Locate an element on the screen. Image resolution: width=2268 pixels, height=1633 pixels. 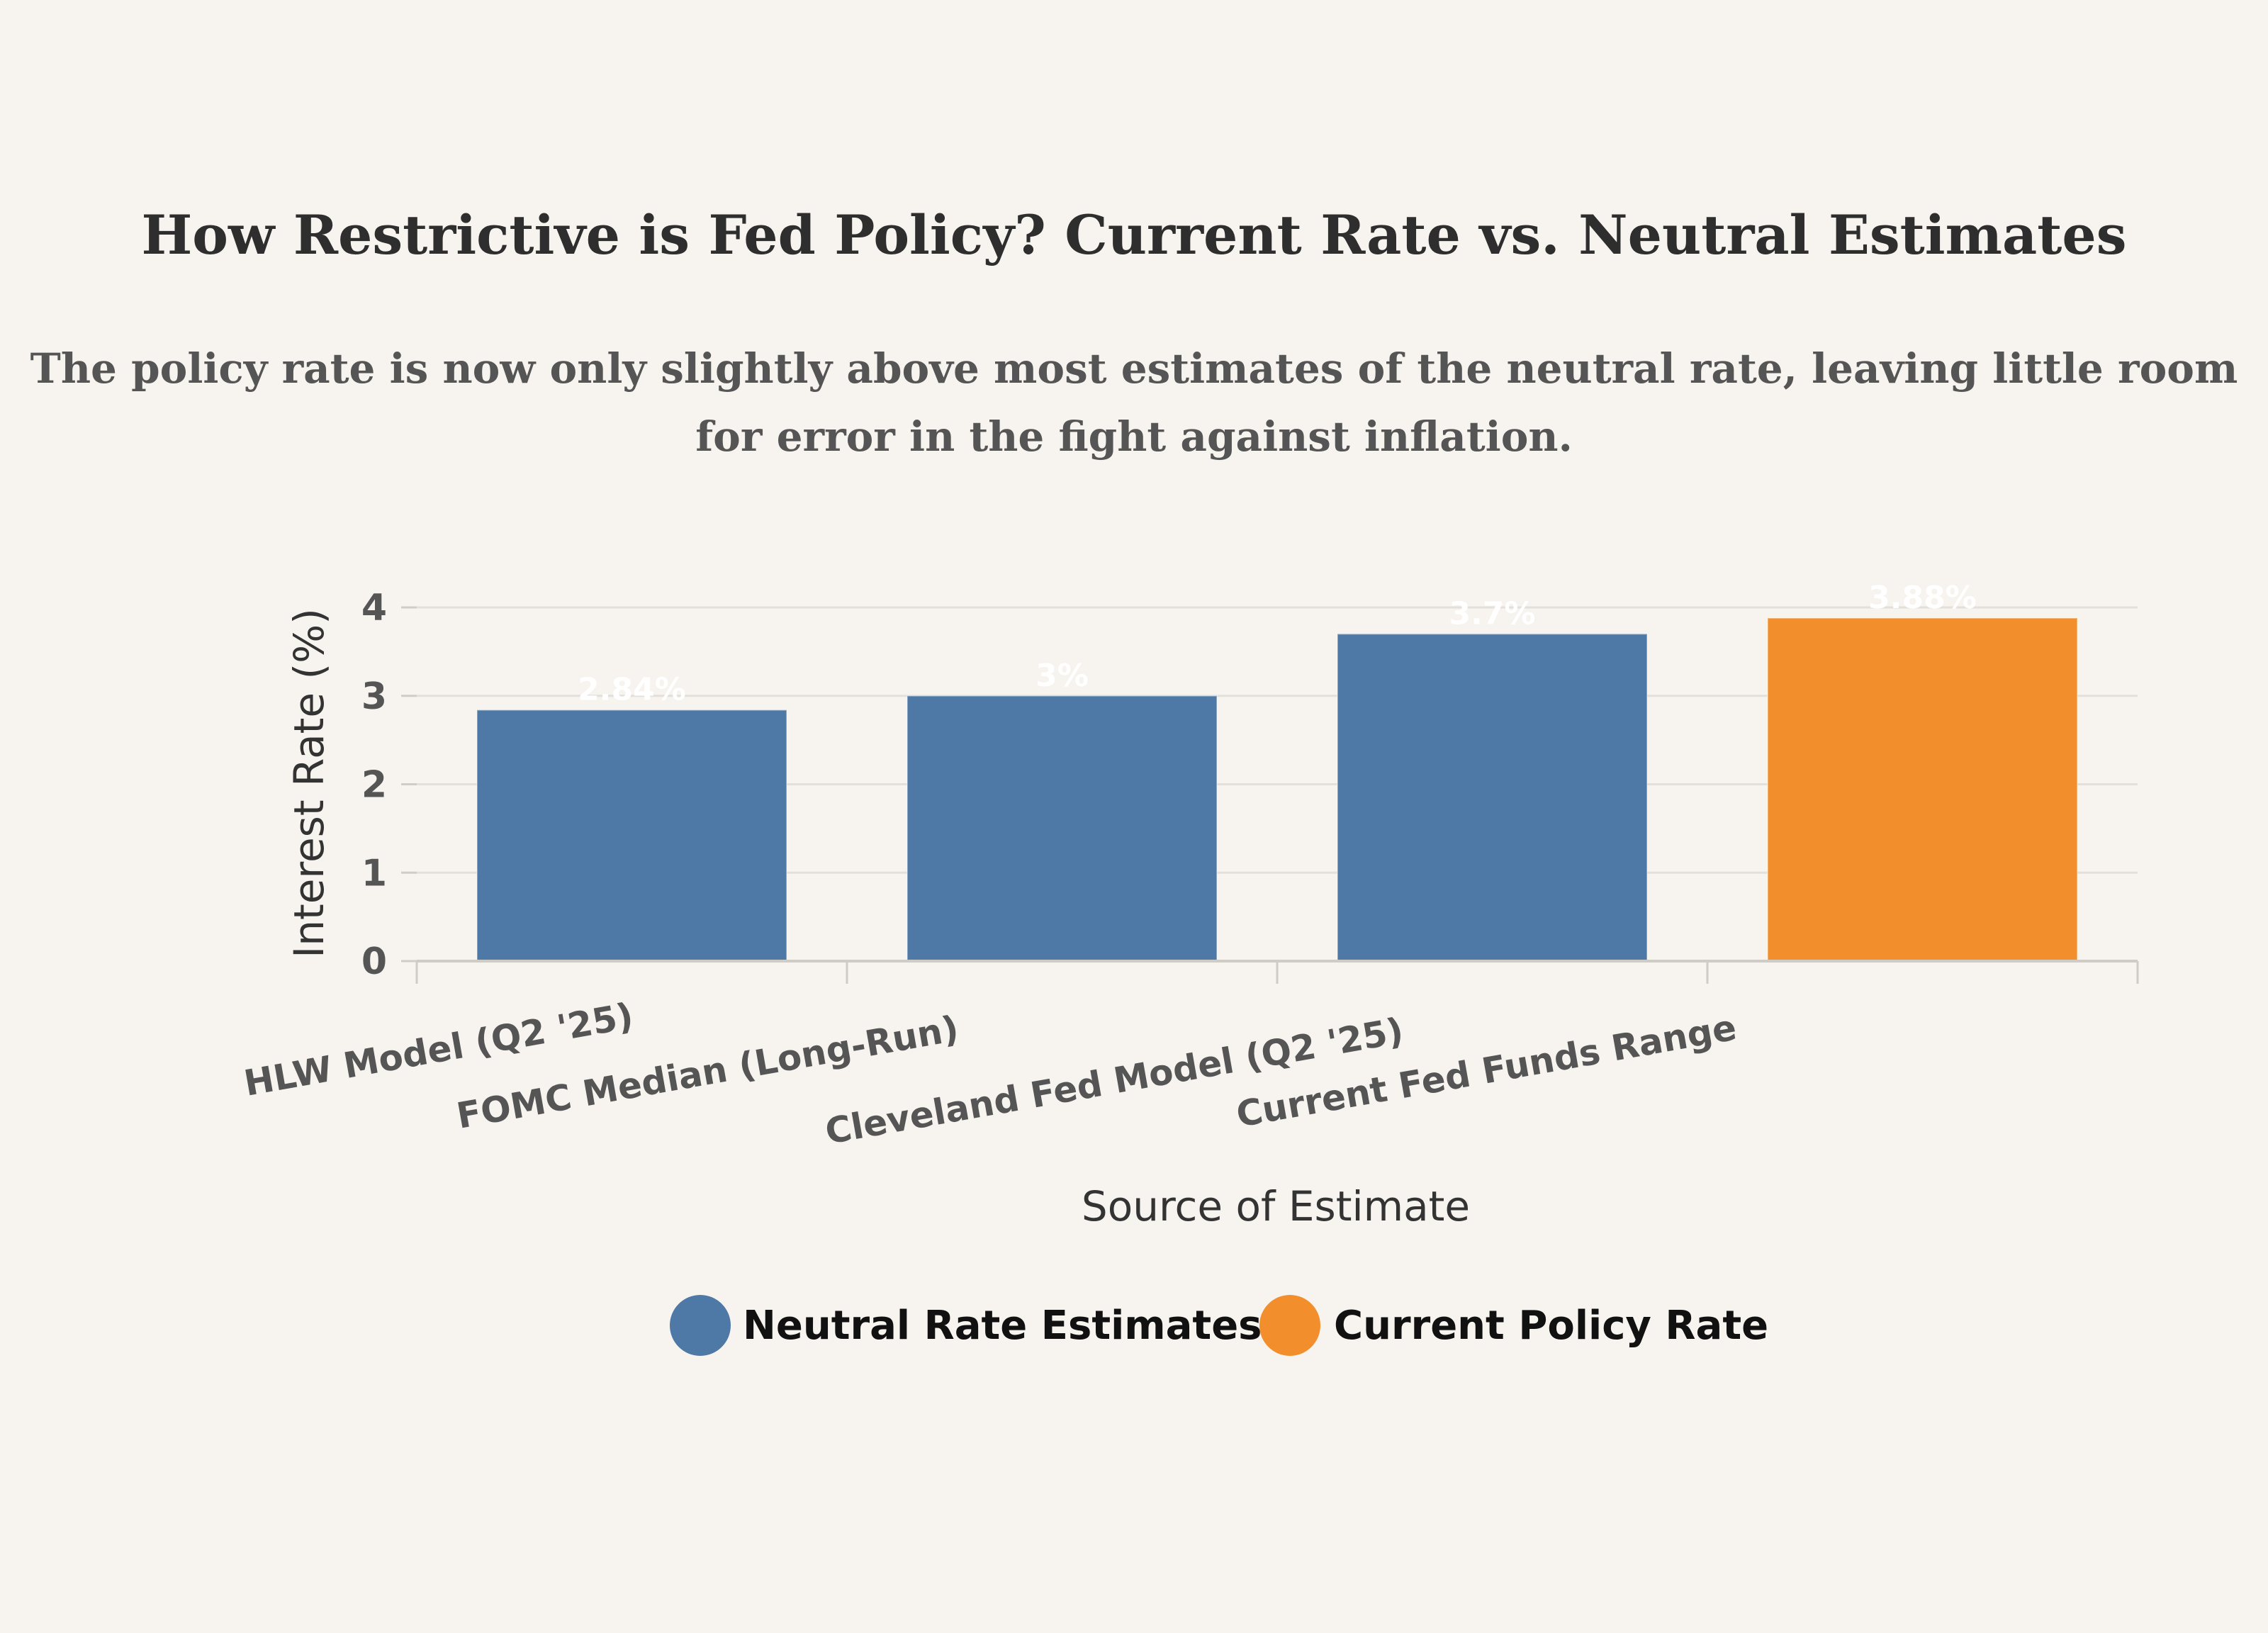
y-axis: 0 1 2 3 4 is located at coordinates (389, 785).